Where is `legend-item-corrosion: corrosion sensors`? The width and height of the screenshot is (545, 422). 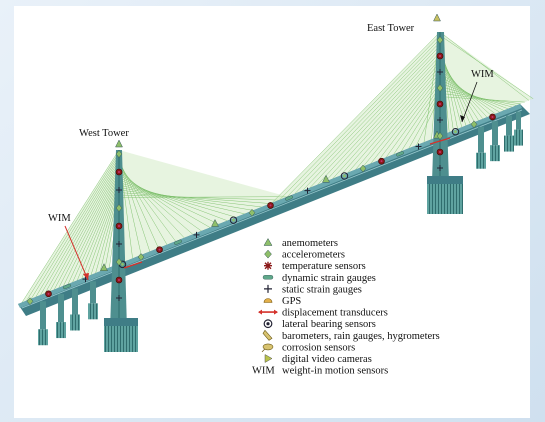 legend-item-corrosion: corrosion sensors is located at coordinates (308, 347).